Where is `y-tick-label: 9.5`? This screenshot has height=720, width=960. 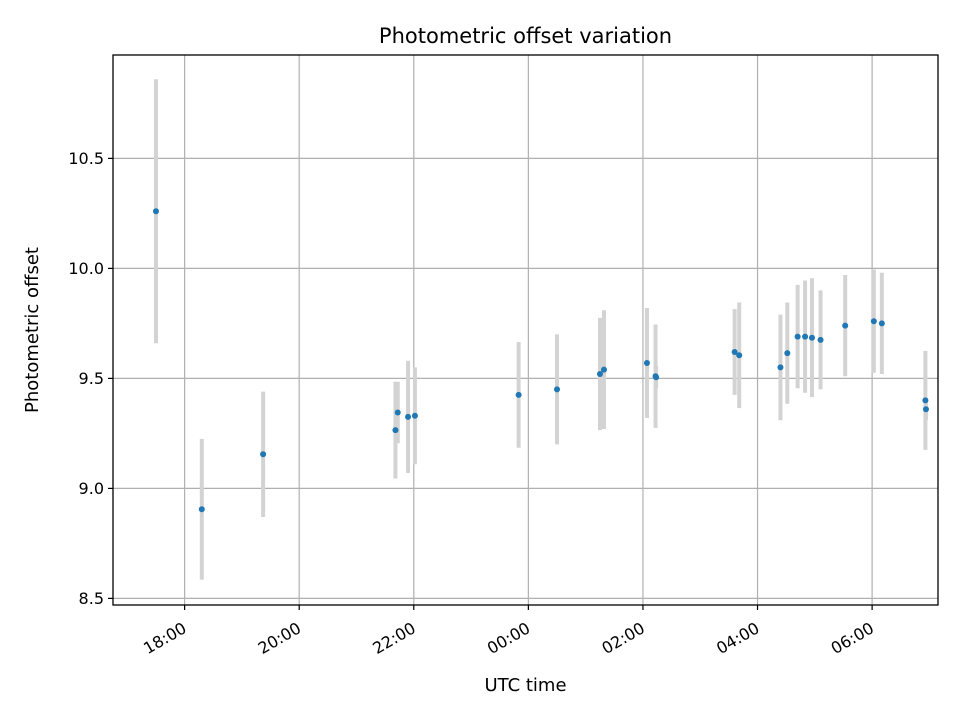
y-tick-label: 9.5 is located at coordinates (91, 378).